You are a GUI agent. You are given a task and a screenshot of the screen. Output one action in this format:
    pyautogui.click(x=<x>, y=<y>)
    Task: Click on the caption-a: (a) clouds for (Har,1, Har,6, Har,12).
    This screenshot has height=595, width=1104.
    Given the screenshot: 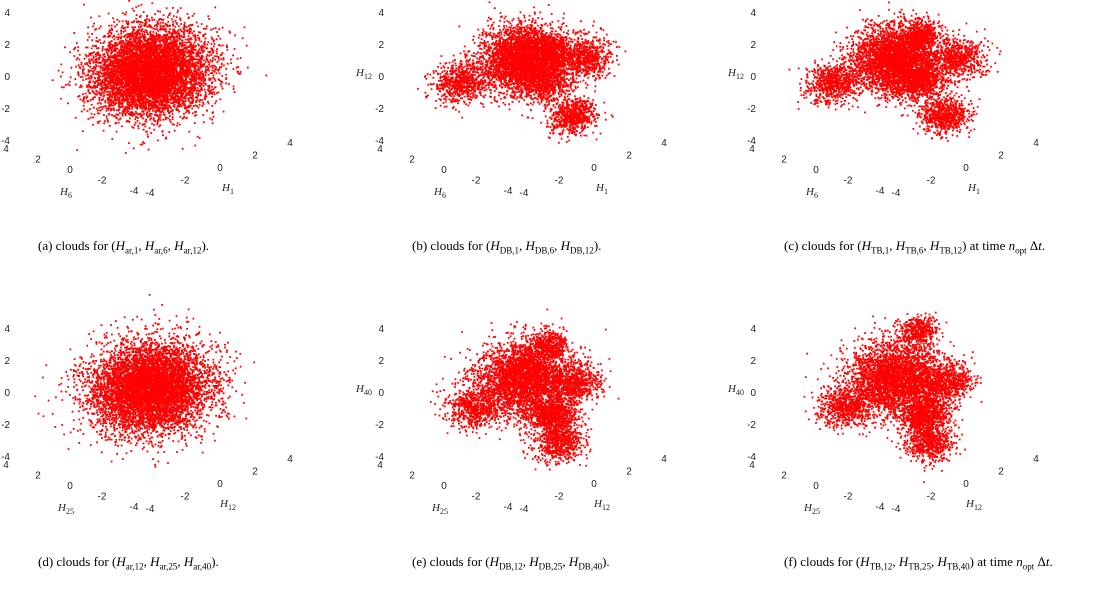 What is the action you would take?
    pyautogui.click(x=203, y=248)
    